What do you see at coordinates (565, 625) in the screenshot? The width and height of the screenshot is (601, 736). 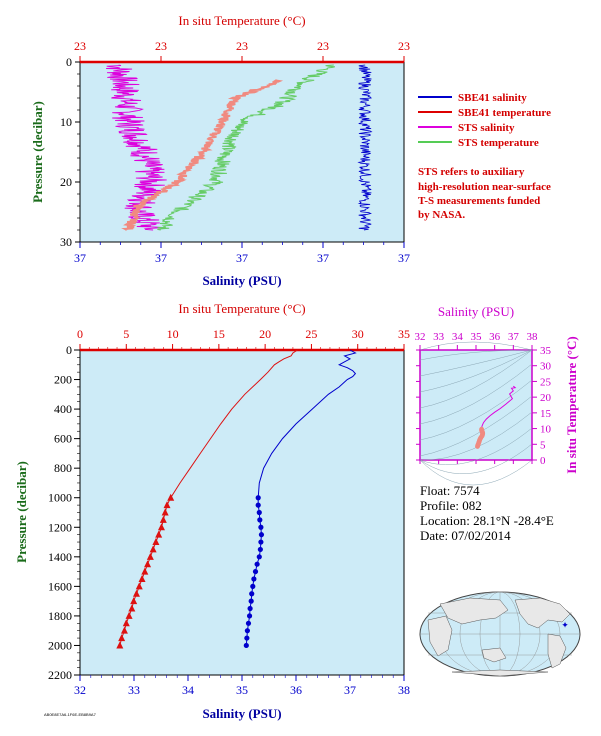 I see `float-location-marker: ✦` at bounding box center [565, 625].